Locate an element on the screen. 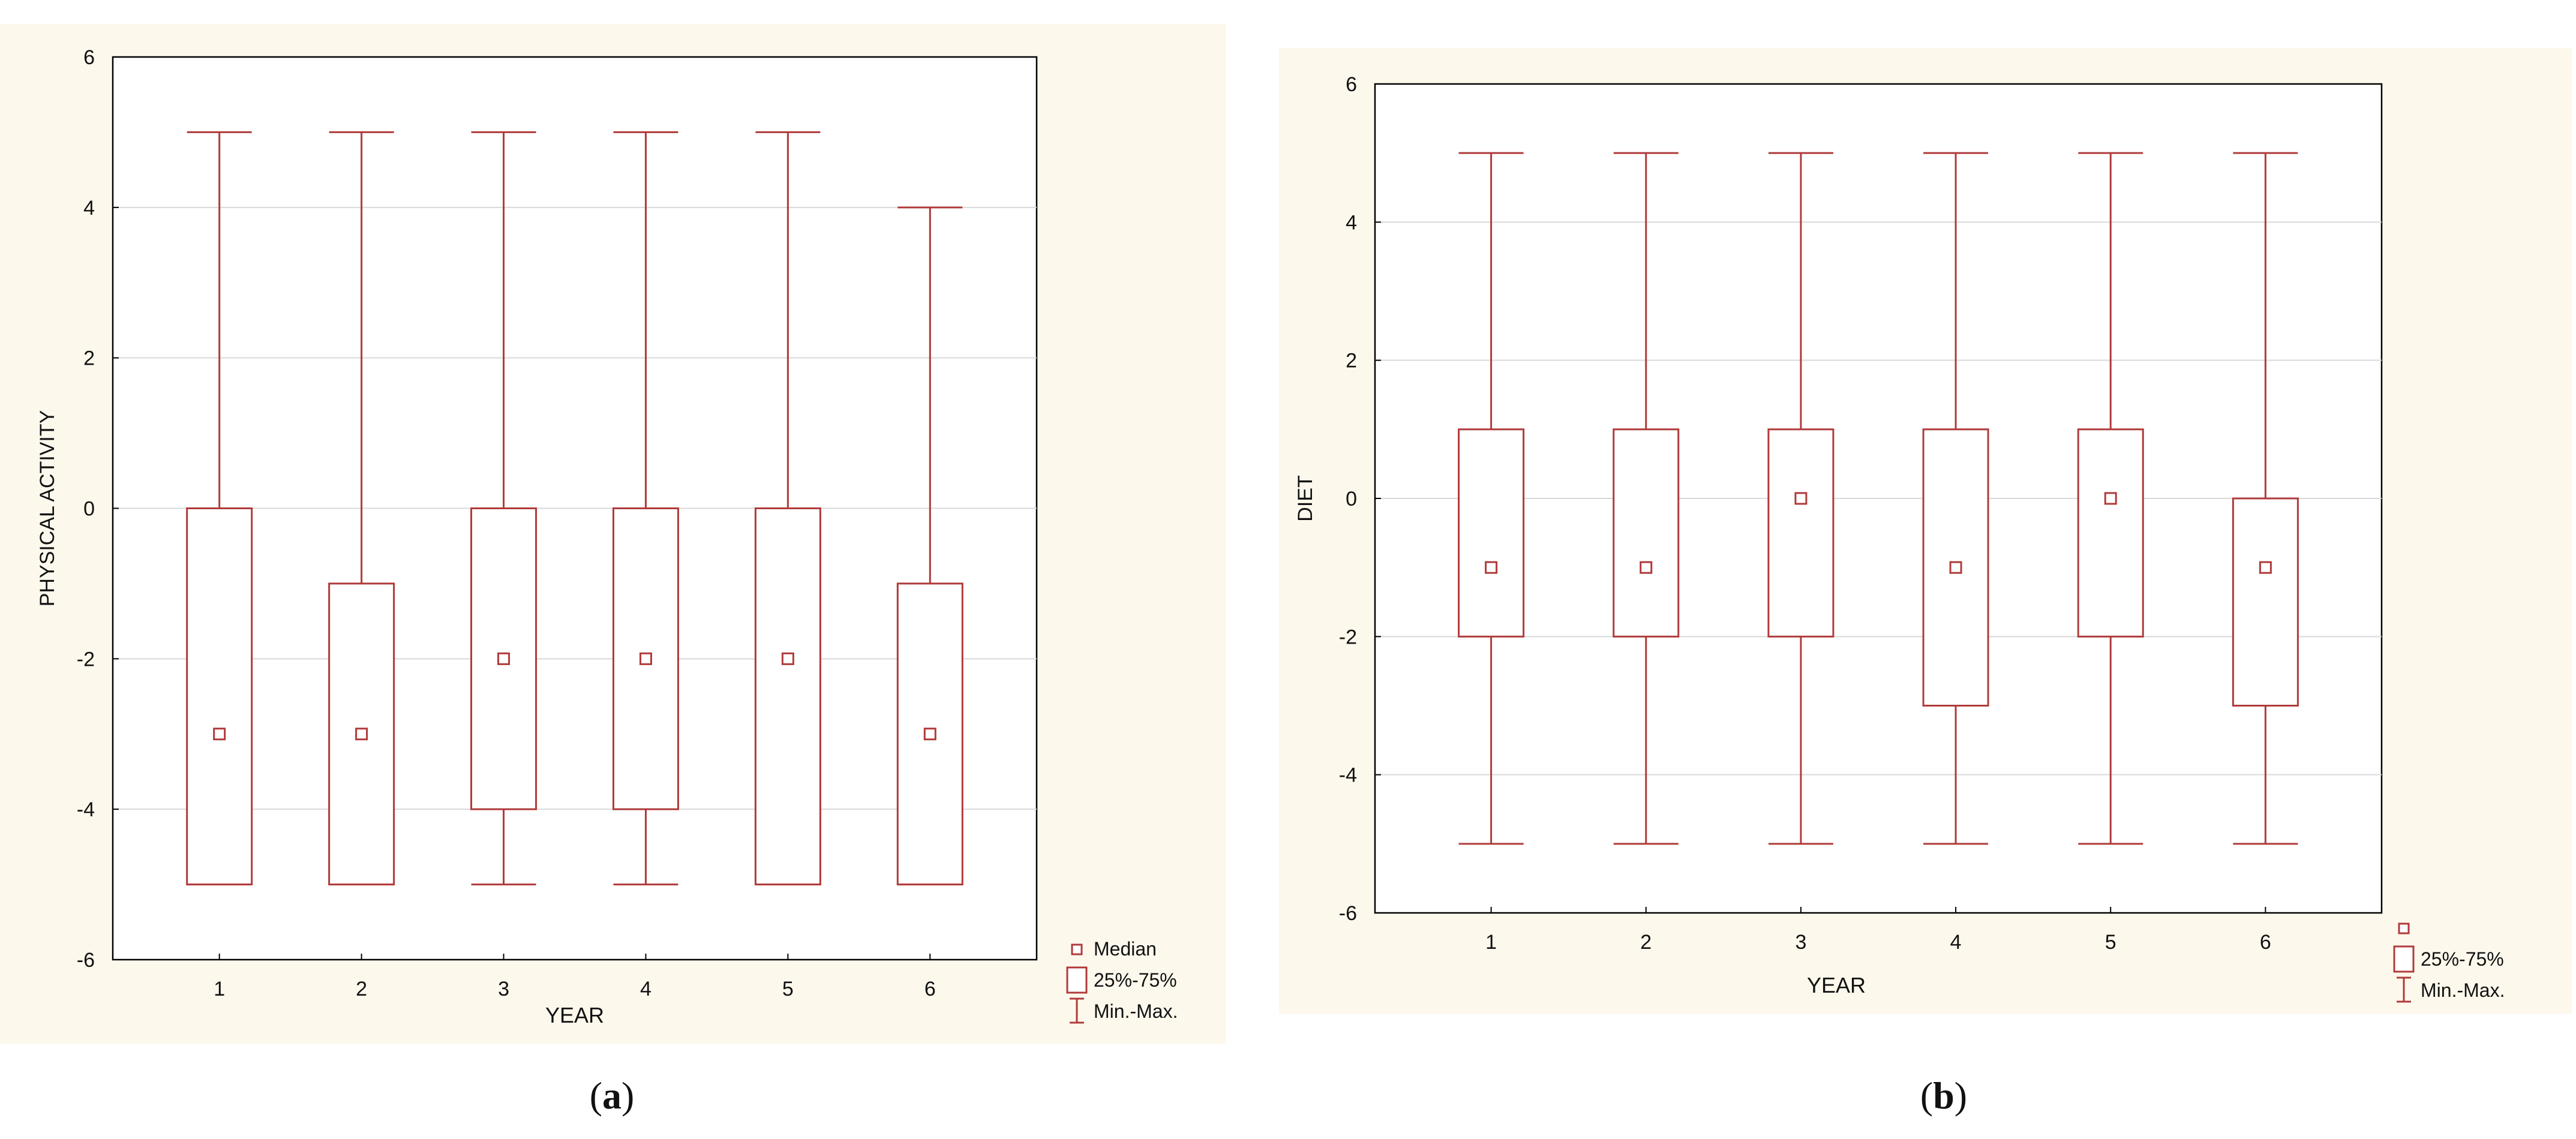 The height and width of the screenshot is (1139, 2576). caption-a: (a) is located at coordinates (612, 1096).